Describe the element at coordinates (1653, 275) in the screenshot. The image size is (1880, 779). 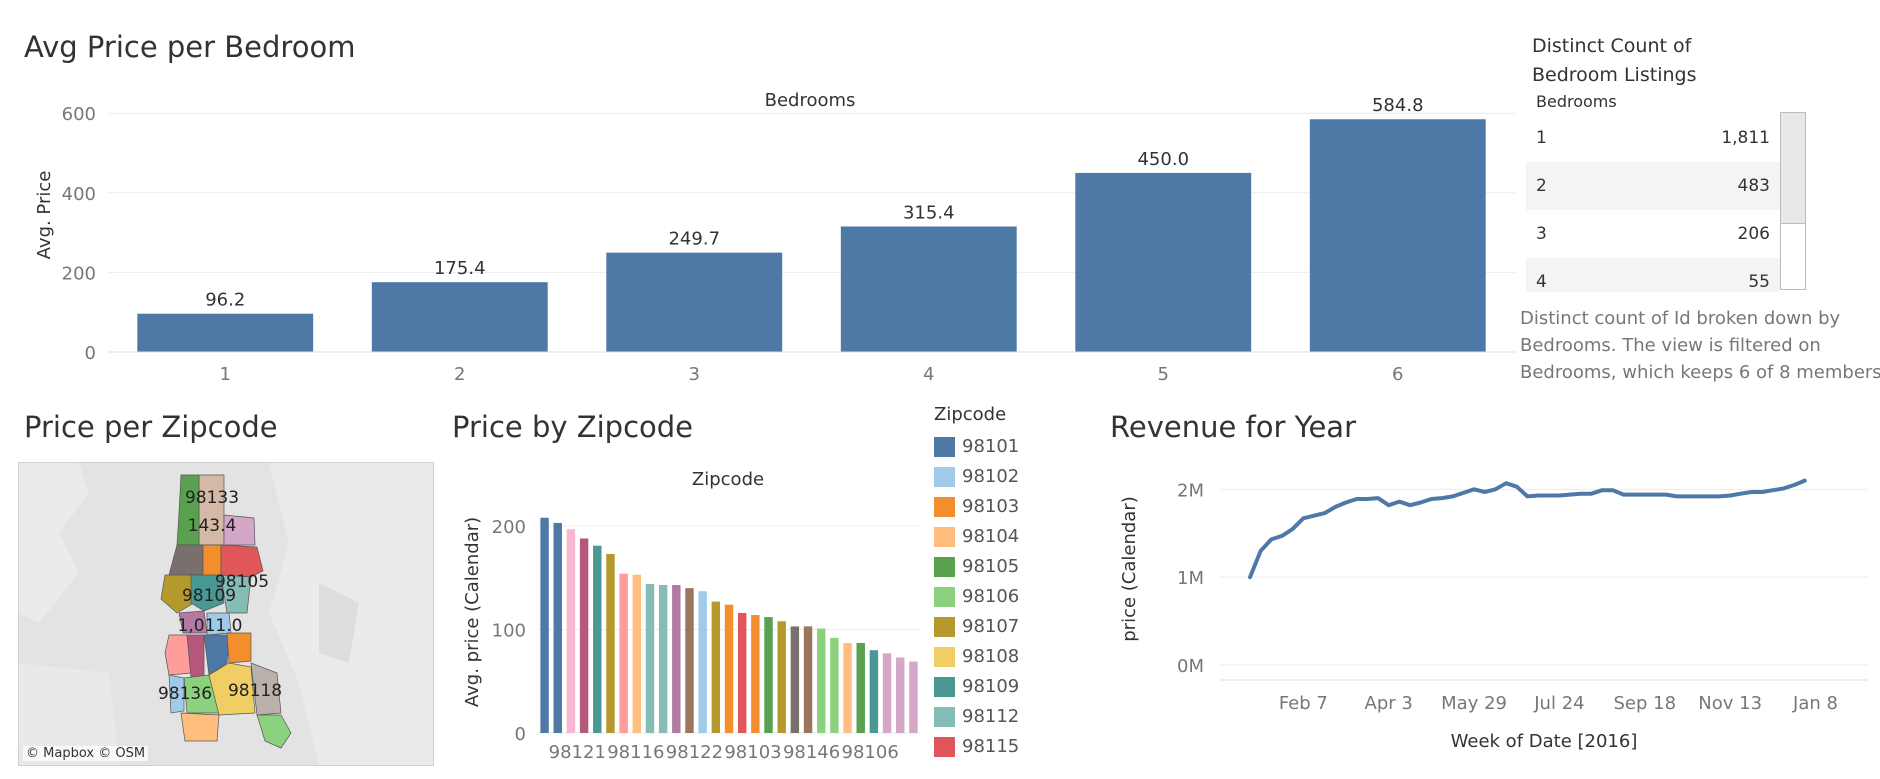
I see `table-row: 4 55` at that location.